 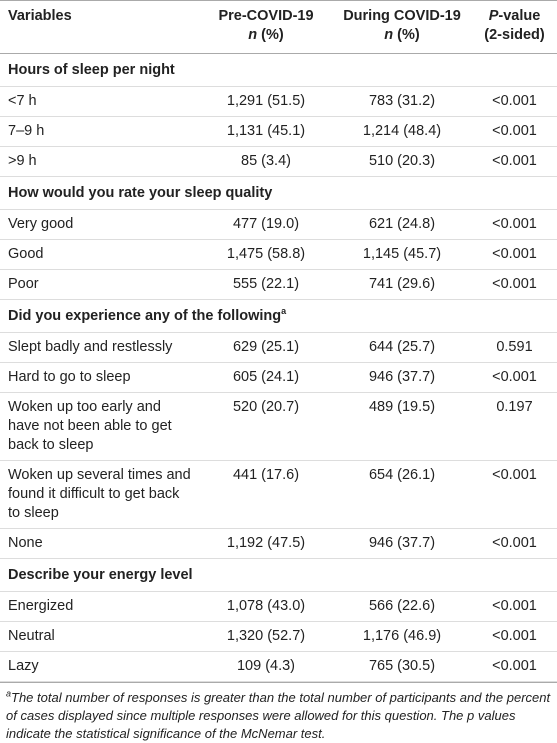 I want to click on data-row: 7–9 h 1,131 (45.1) 1,214 (48.4) <0.001, so click(x=278, y=131).